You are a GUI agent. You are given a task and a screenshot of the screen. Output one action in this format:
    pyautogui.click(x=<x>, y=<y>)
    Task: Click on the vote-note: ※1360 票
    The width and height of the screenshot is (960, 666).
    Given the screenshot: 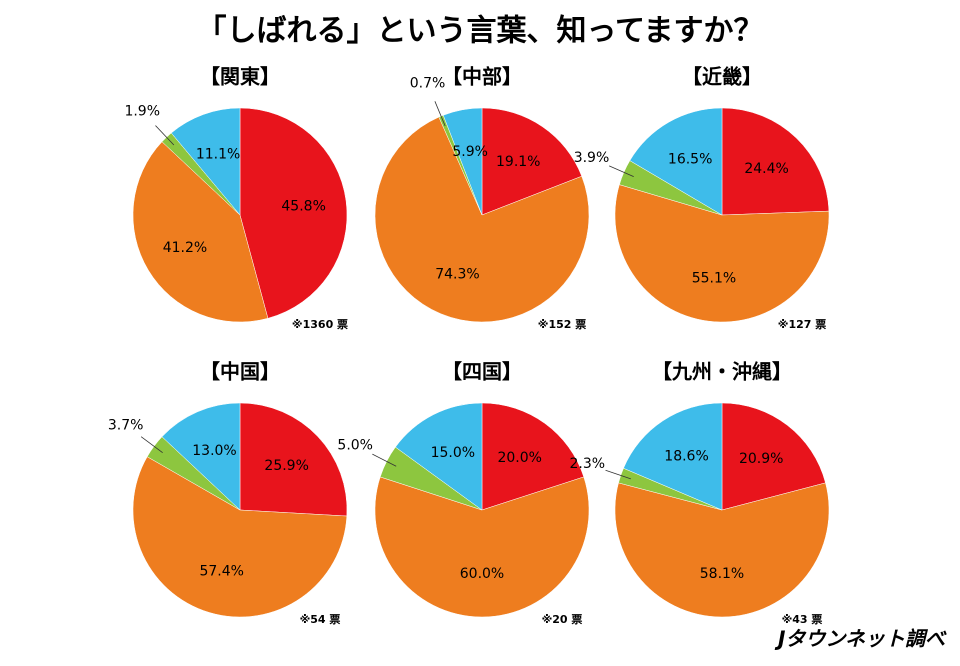 What is the action you would take?
    pyautogui.click(x=320, y=324)
    